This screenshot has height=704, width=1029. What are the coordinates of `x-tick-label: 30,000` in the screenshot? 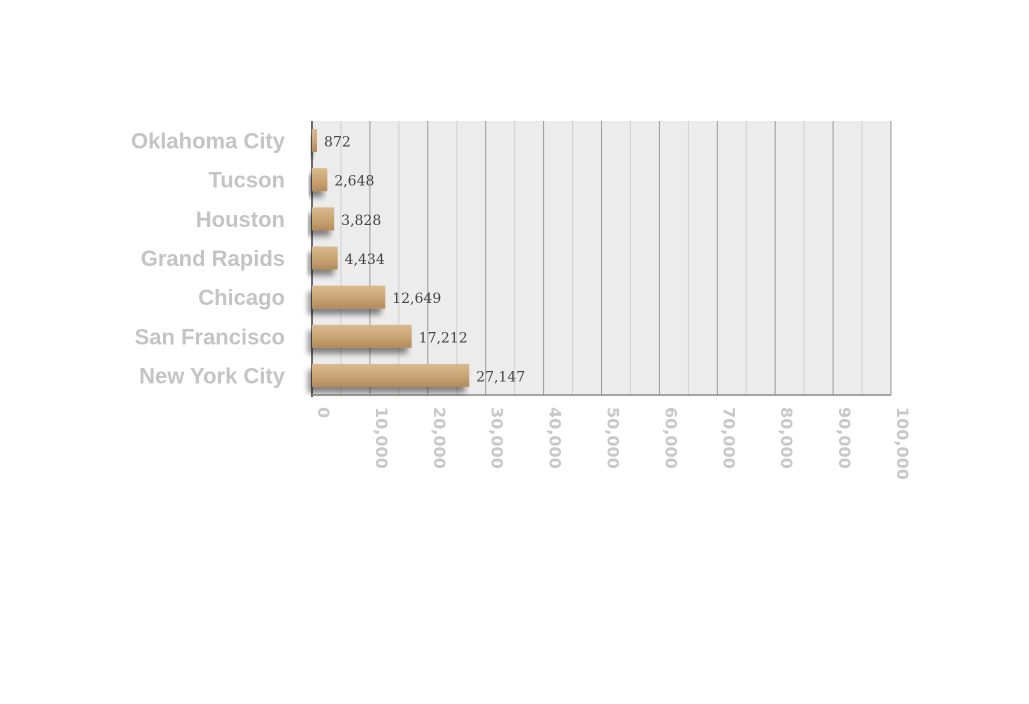 It's located at (497, 438).